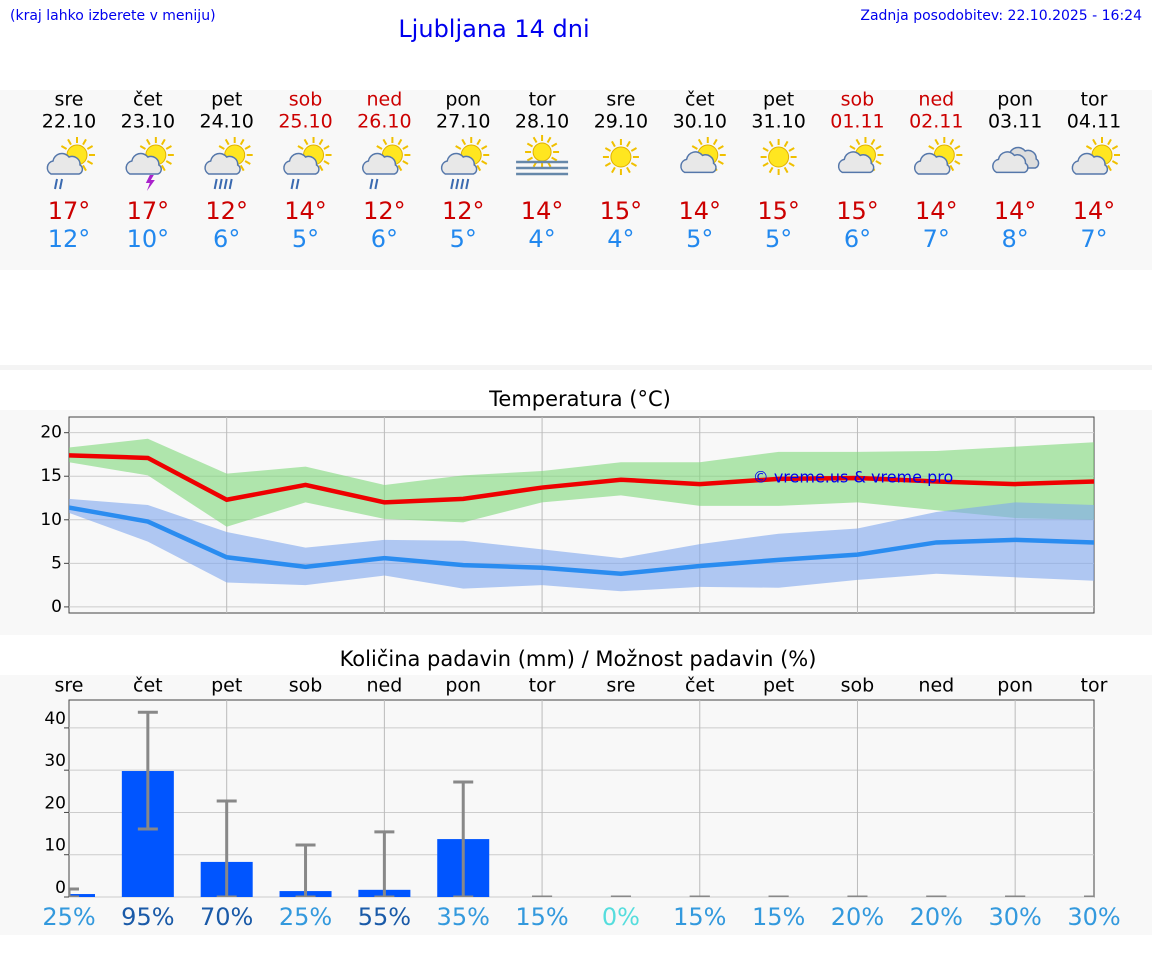 Image resolution: width=1152 pixels, height=975 pixels. Describe the element at coordinates (778, 686) in the screenshot. I see `x-tick-label: pet` at that location.